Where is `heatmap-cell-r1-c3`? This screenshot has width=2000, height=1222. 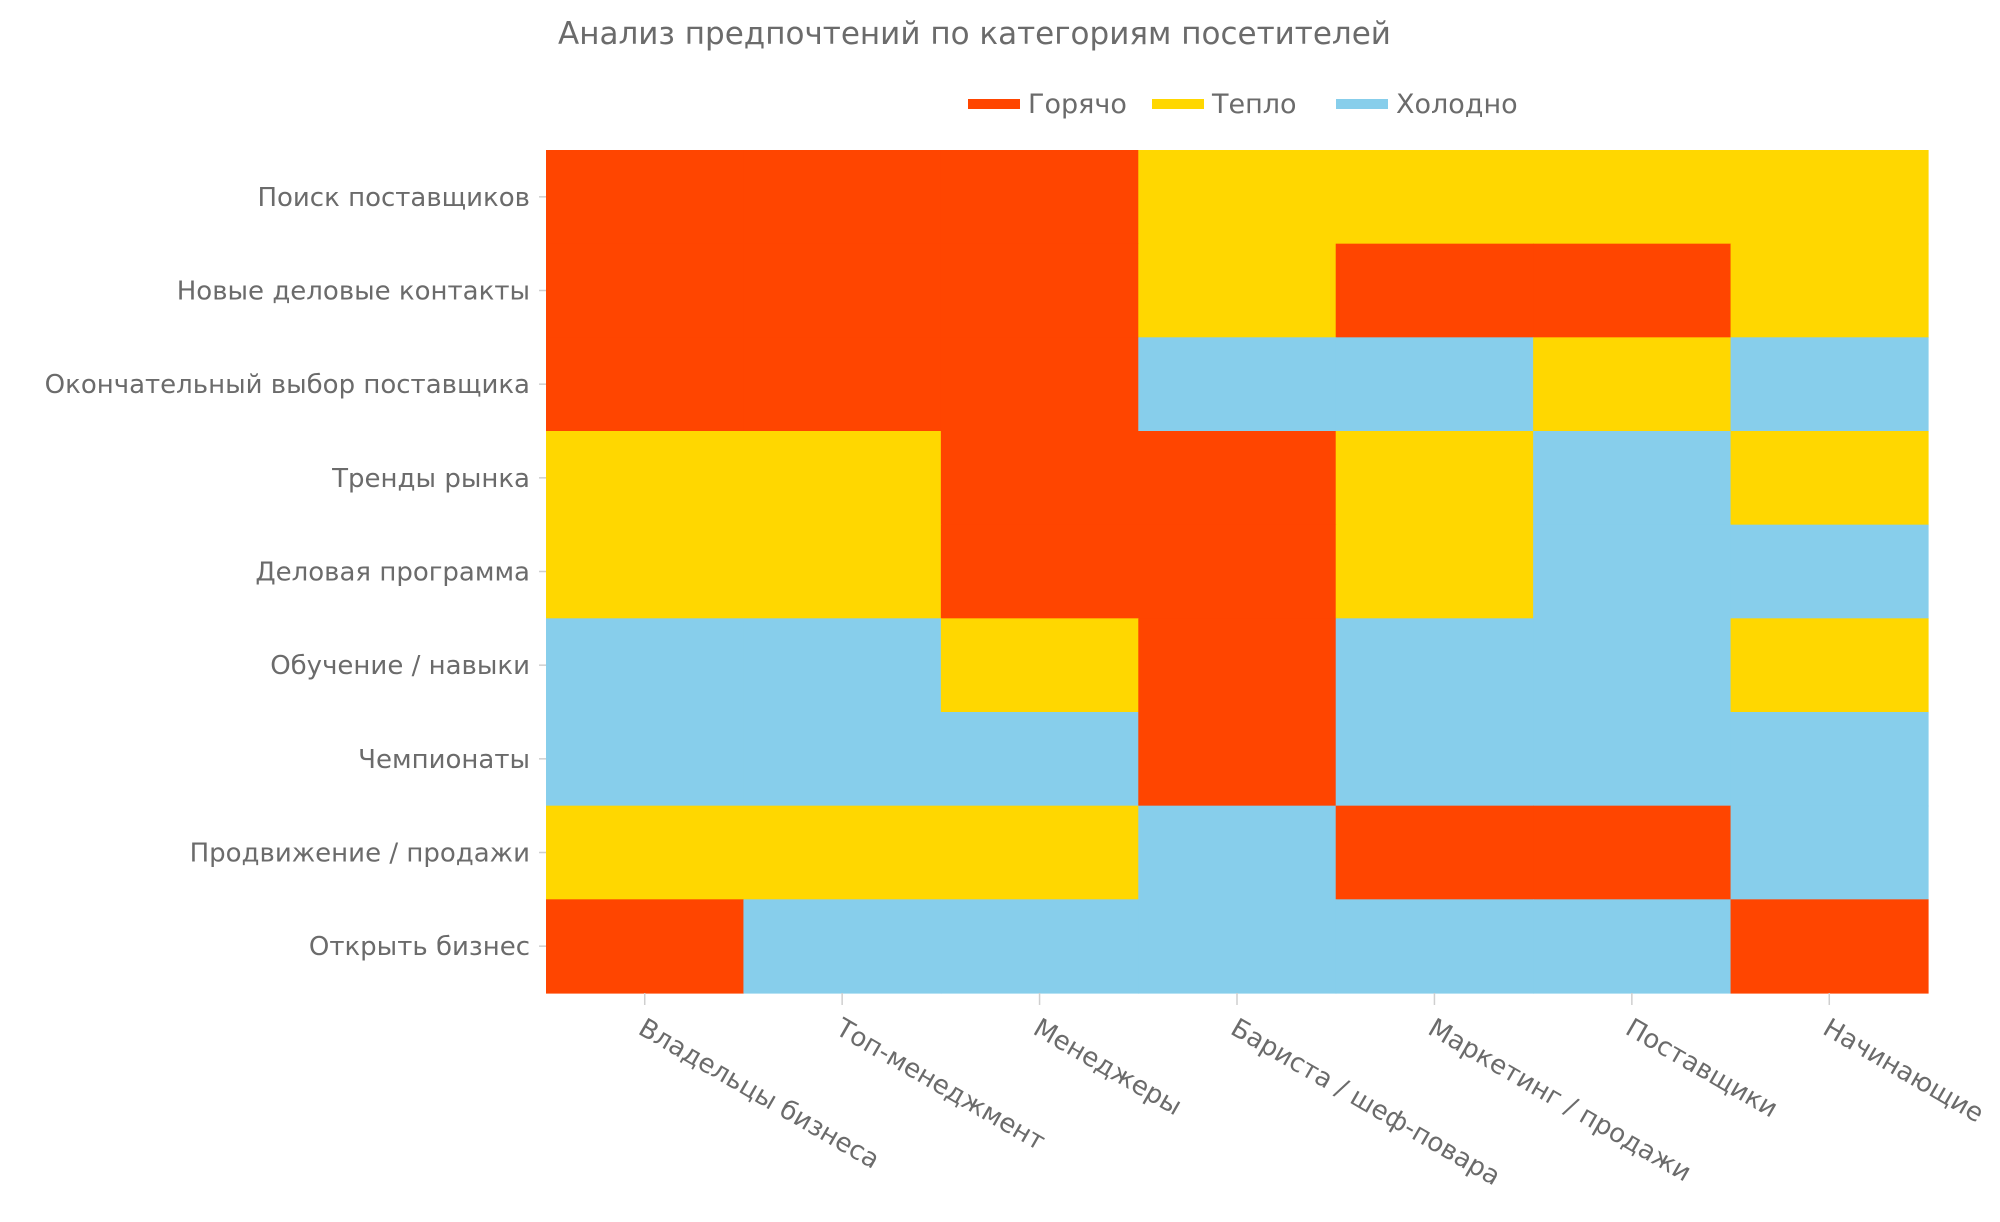 heatmap-cell-r1-c3 is located at coordinates (1237, 290).